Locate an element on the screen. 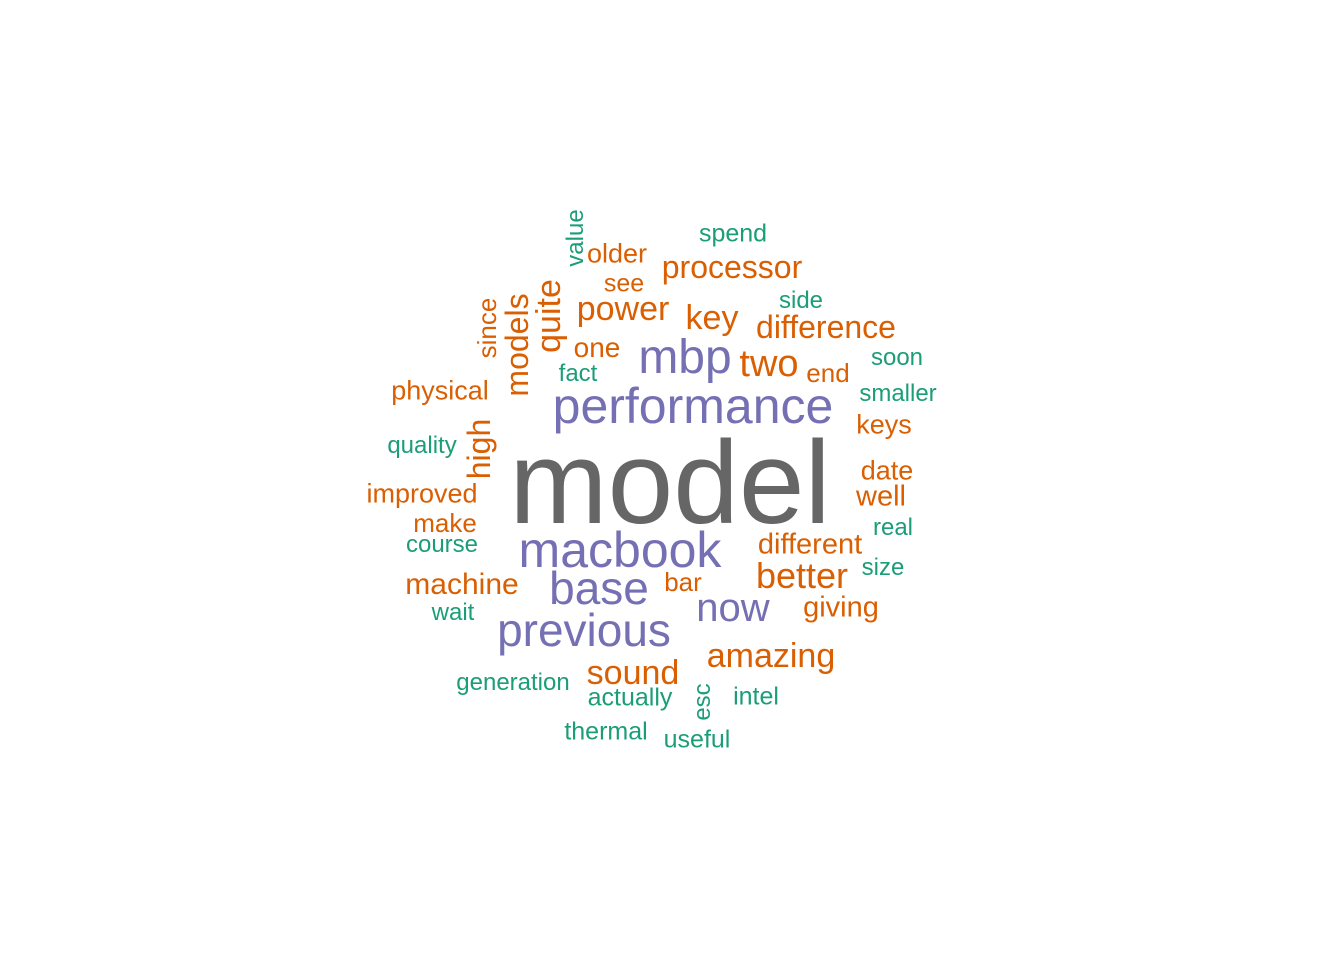 The image size is (1344, 960). word-models: models is located at coordinates (517, 345).